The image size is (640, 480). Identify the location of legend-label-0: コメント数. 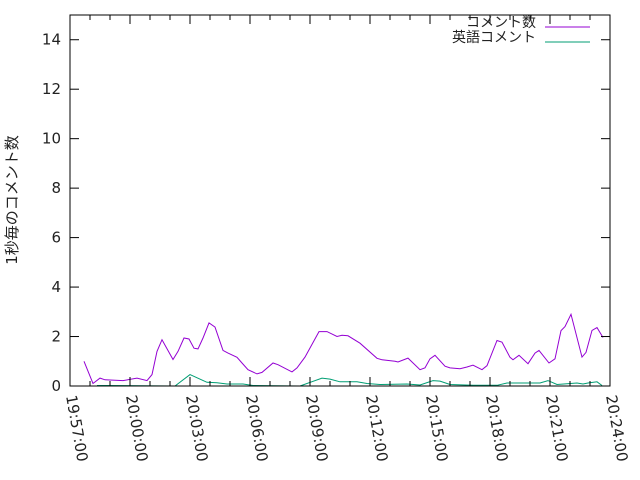
(501, 23).